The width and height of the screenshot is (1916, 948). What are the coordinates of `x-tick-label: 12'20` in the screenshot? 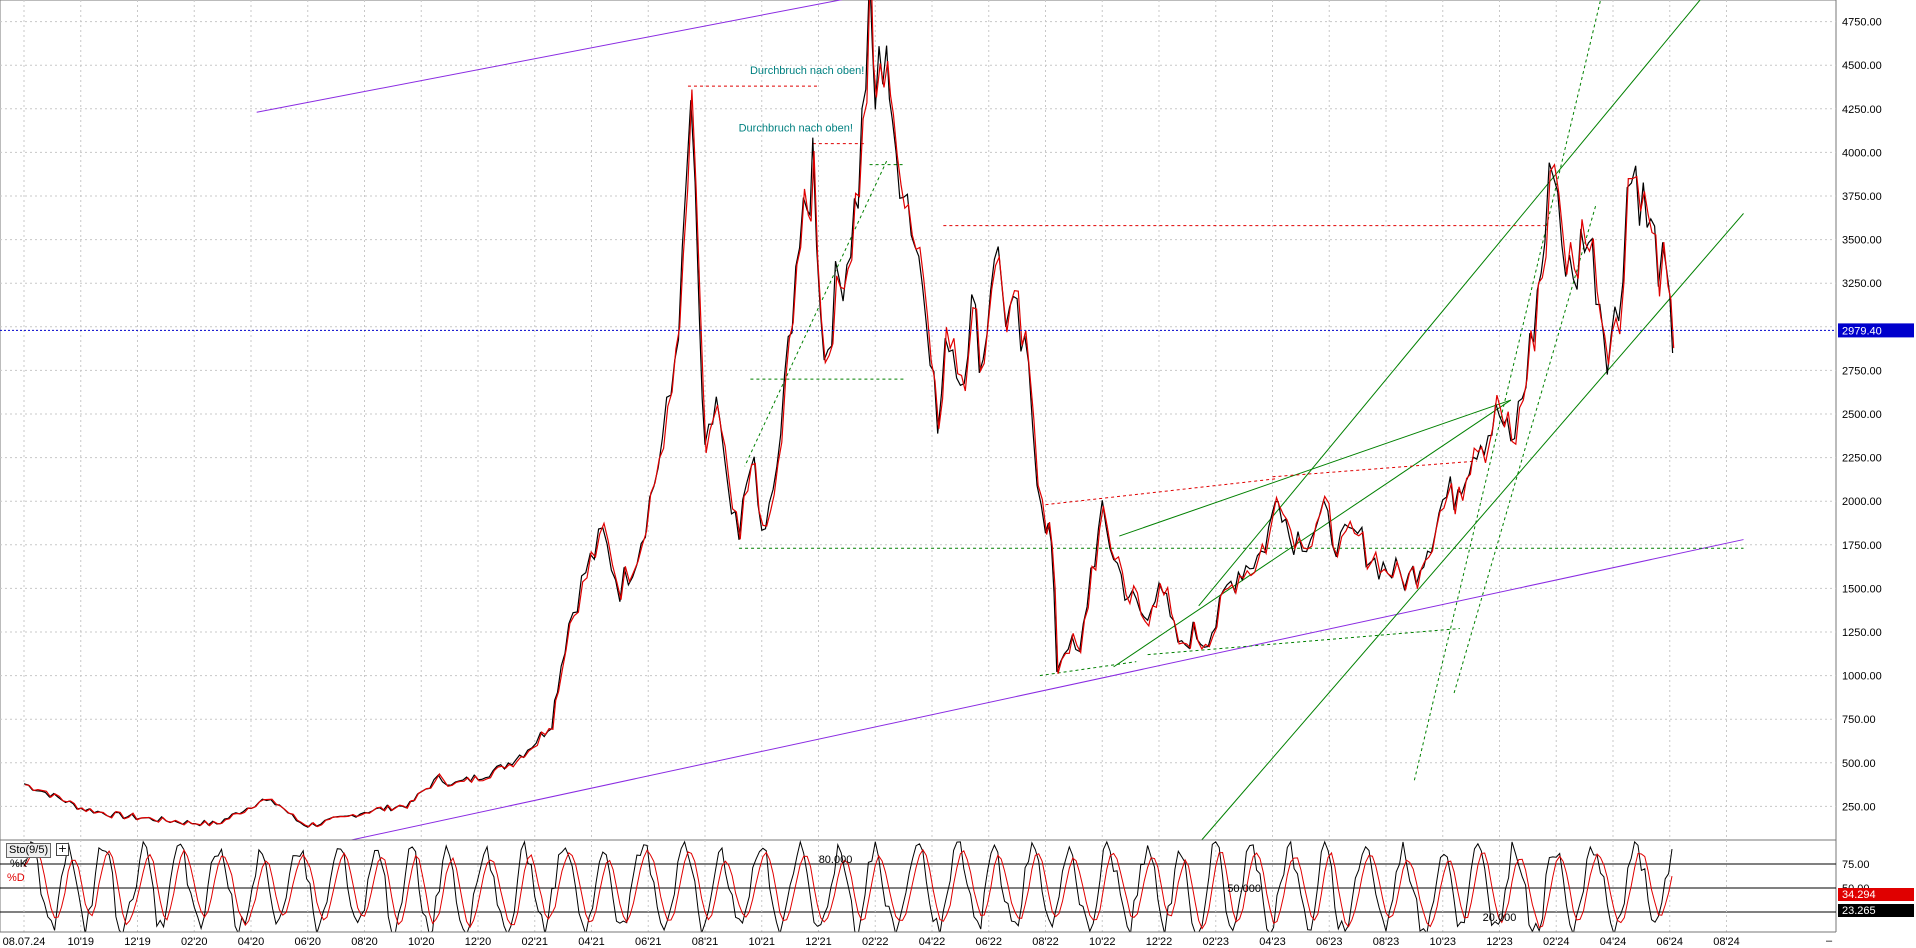 It's located at (478, 942).